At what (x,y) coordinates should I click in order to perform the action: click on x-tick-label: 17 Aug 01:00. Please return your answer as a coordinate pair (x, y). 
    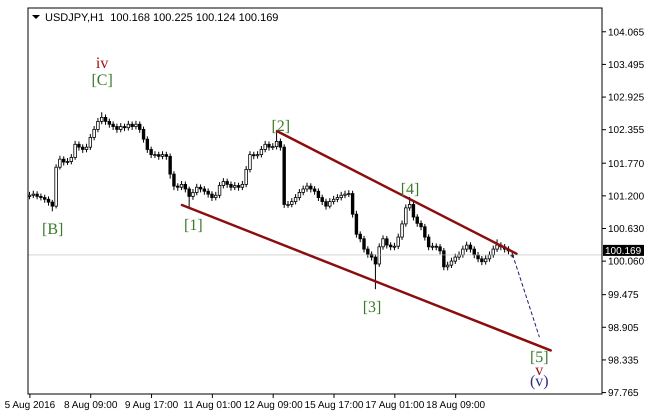
    Looking at the image, I should click on (395, 405).